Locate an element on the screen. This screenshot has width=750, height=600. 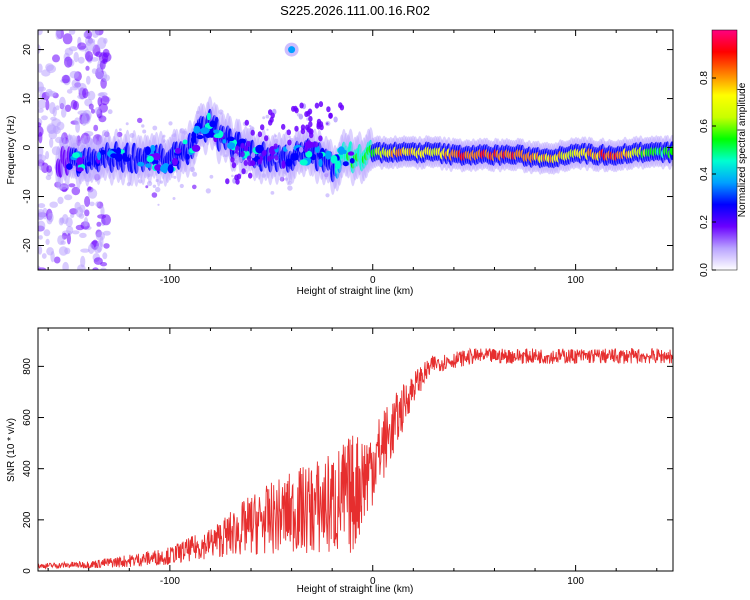
y-tick-label: 800 is located at coordinates (27, 366).